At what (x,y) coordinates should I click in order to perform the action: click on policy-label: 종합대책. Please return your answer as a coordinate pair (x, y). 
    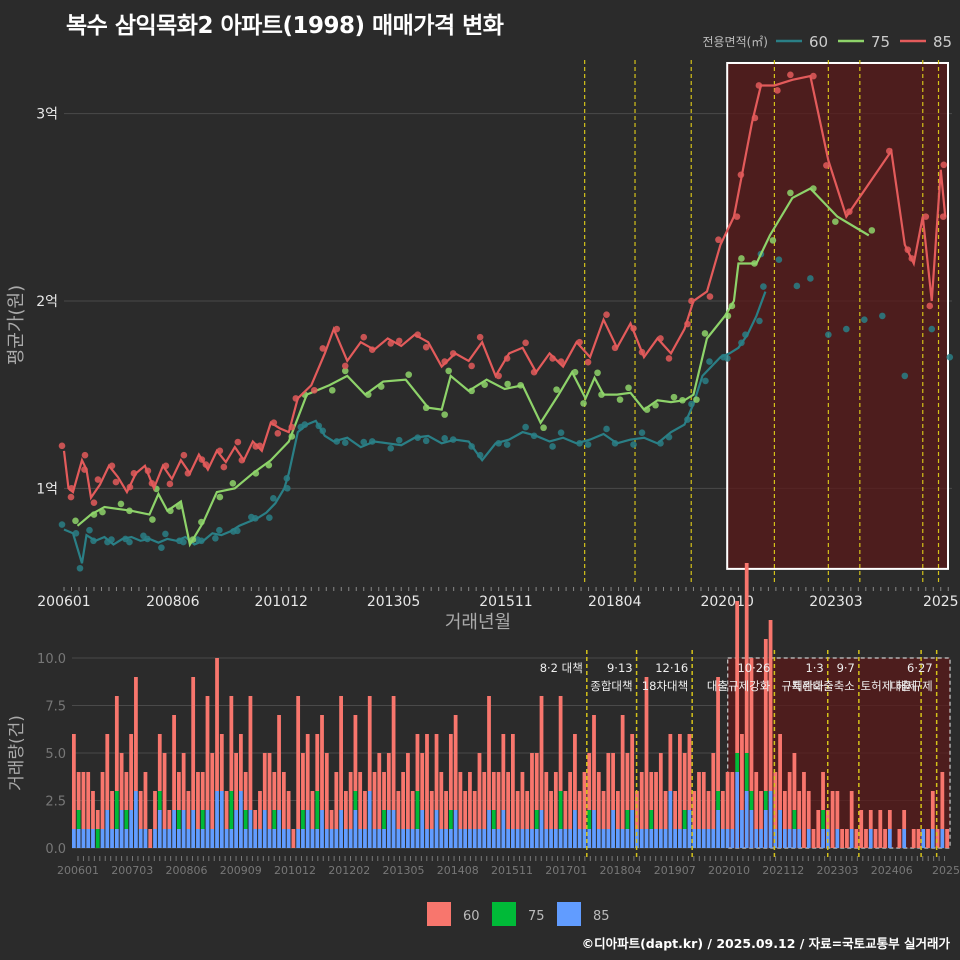
    Looking at the image, I should click on (611, 686).